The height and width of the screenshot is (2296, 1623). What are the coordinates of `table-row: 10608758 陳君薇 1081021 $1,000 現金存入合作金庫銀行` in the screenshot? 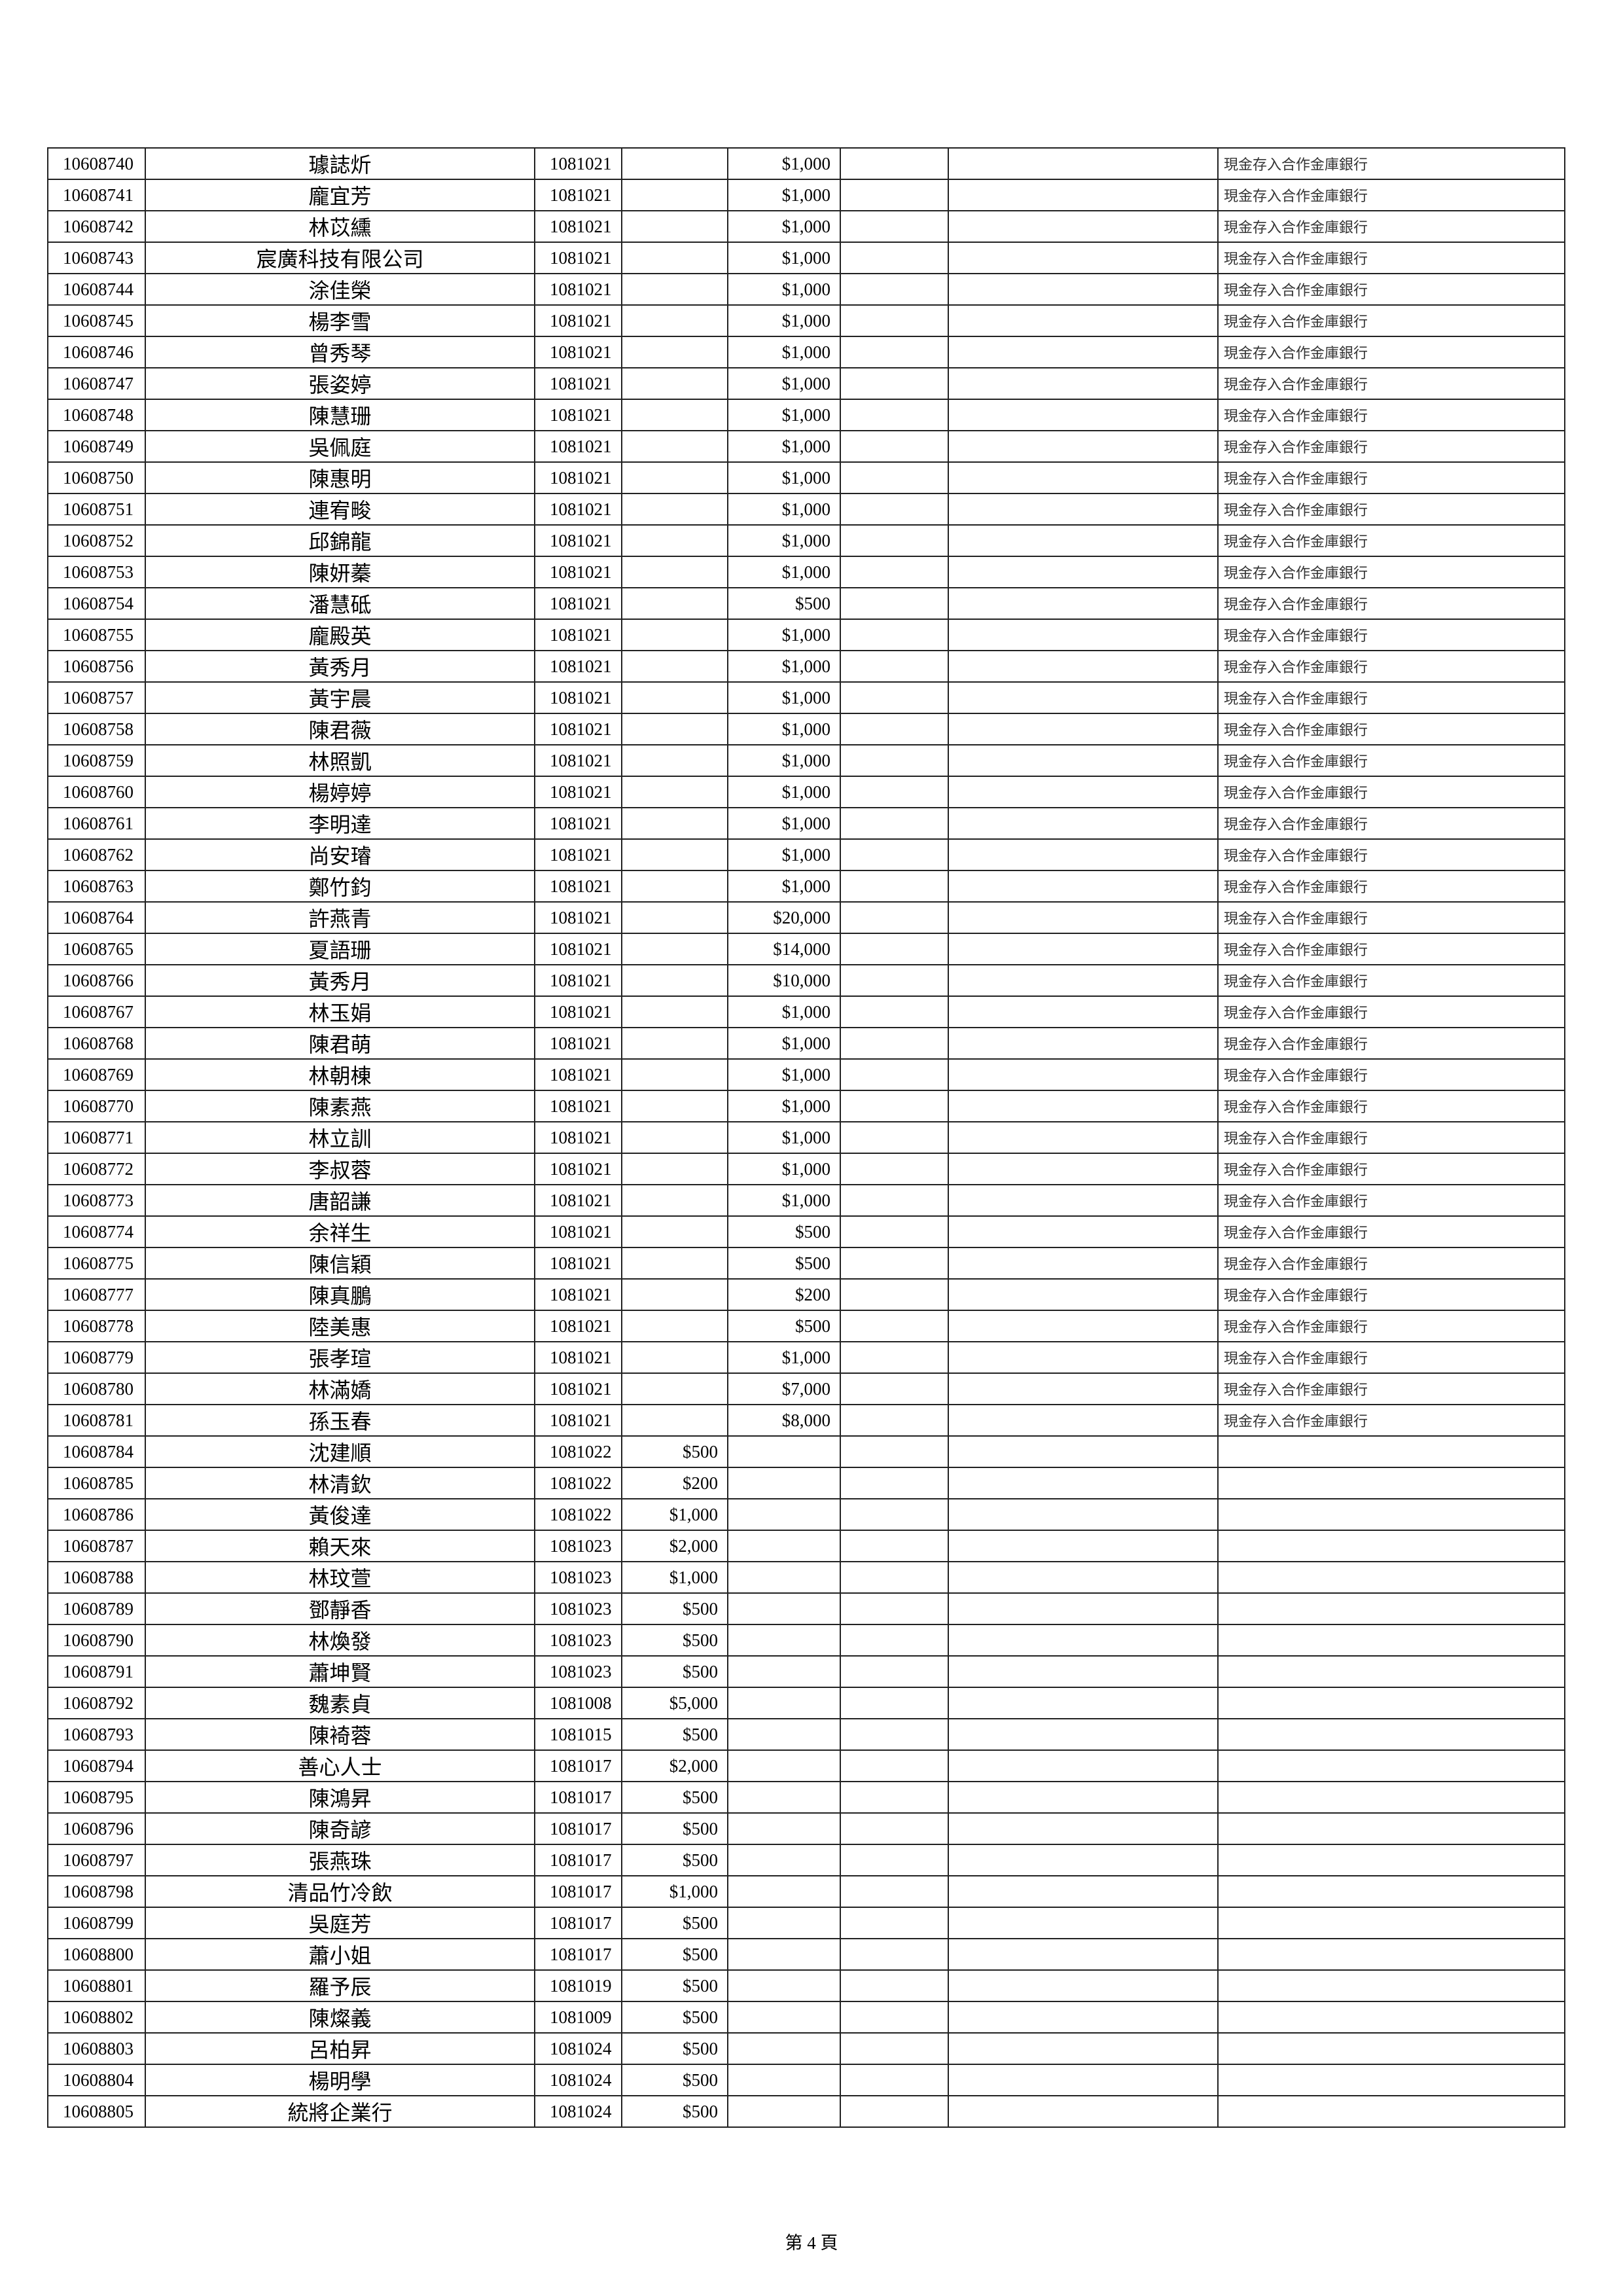 It's located at (806, 729).